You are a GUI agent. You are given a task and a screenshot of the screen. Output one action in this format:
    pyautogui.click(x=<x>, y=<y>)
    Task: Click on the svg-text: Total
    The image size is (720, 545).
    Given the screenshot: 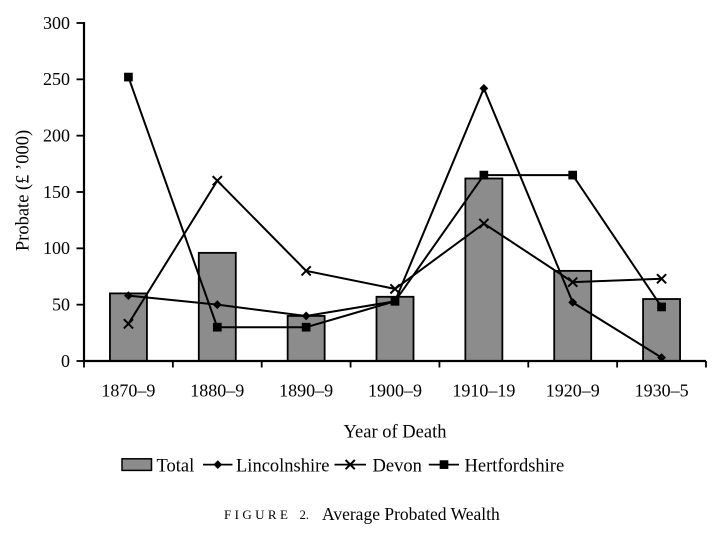 What is the action you would take?
    pyautogui.click(x=176, y=467)
    